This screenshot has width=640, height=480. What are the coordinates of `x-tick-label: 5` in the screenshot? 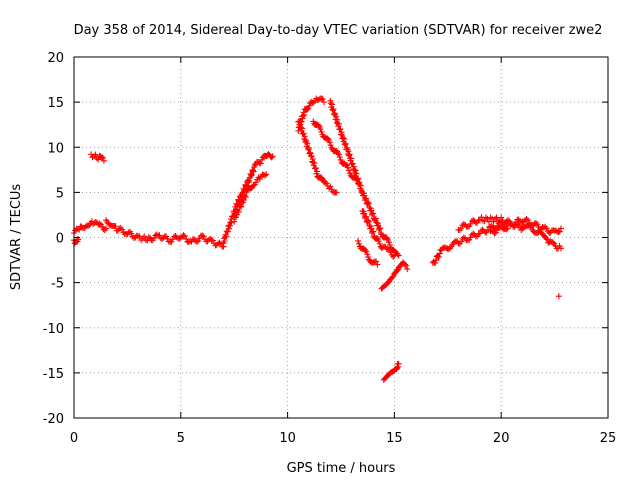 It's located at (181, 438).